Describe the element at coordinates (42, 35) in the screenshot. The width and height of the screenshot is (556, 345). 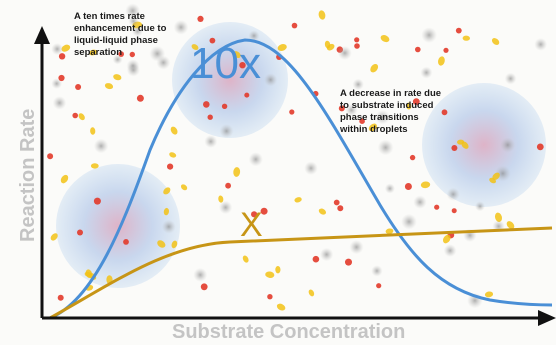
I see `y-axis-arrow` at that location.